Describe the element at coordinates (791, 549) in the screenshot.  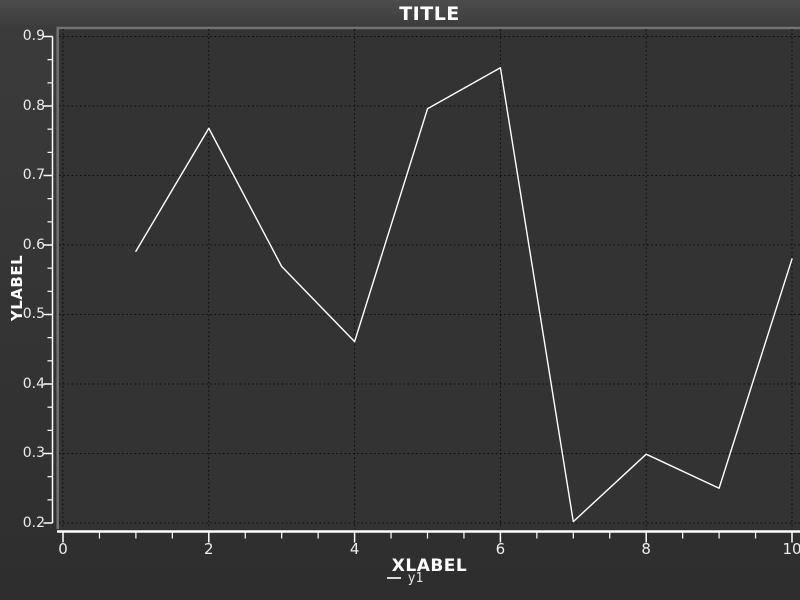
I see `x-tick-label: 10` at that location.